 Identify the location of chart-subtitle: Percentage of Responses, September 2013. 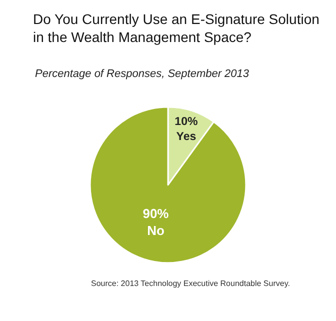
(142, 74).